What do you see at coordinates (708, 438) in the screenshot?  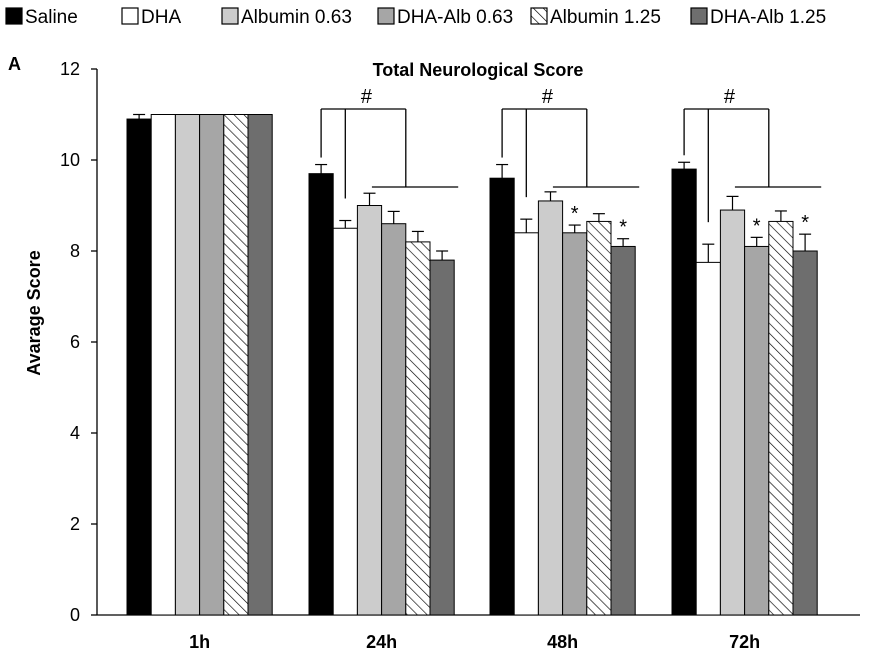 I see `bar-dha-72h` at bounding box center [708, 438].